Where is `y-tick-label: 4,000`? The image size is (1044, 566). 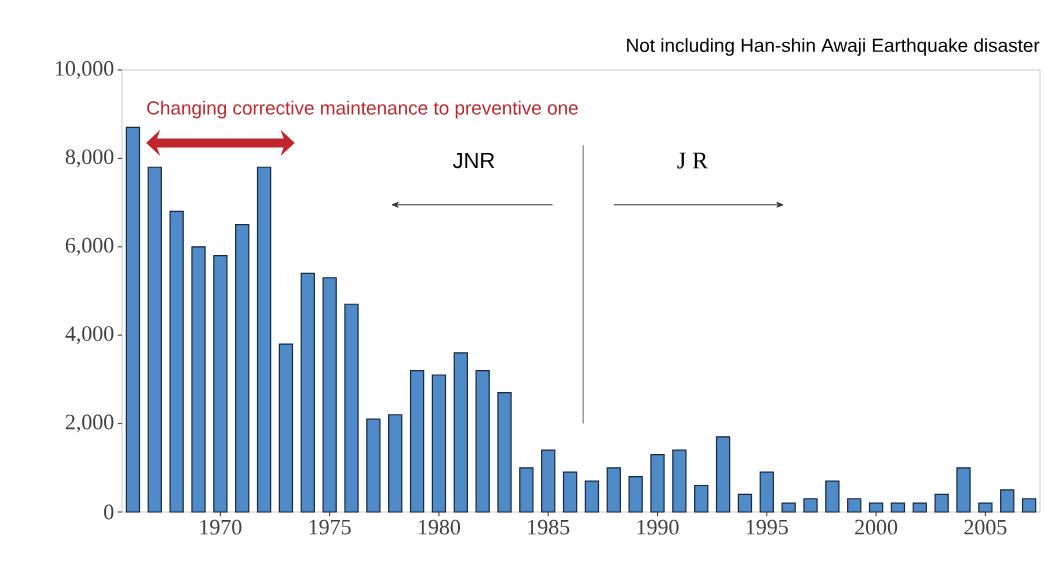 y-tick-label: 4,000 is located at coordinates (89, 335).